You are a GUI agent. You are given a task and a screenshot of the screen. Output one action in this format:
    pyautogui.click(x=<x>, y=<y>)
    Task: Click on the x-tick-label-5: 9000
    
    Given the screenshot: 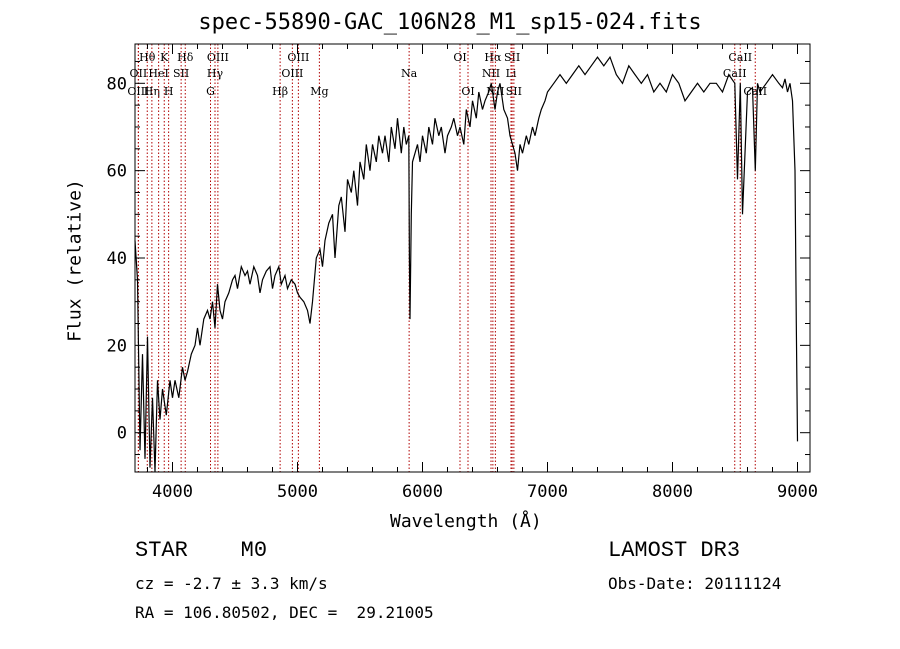 What is the action you would take?
    pyautogui.click(x=797, y=492)
    